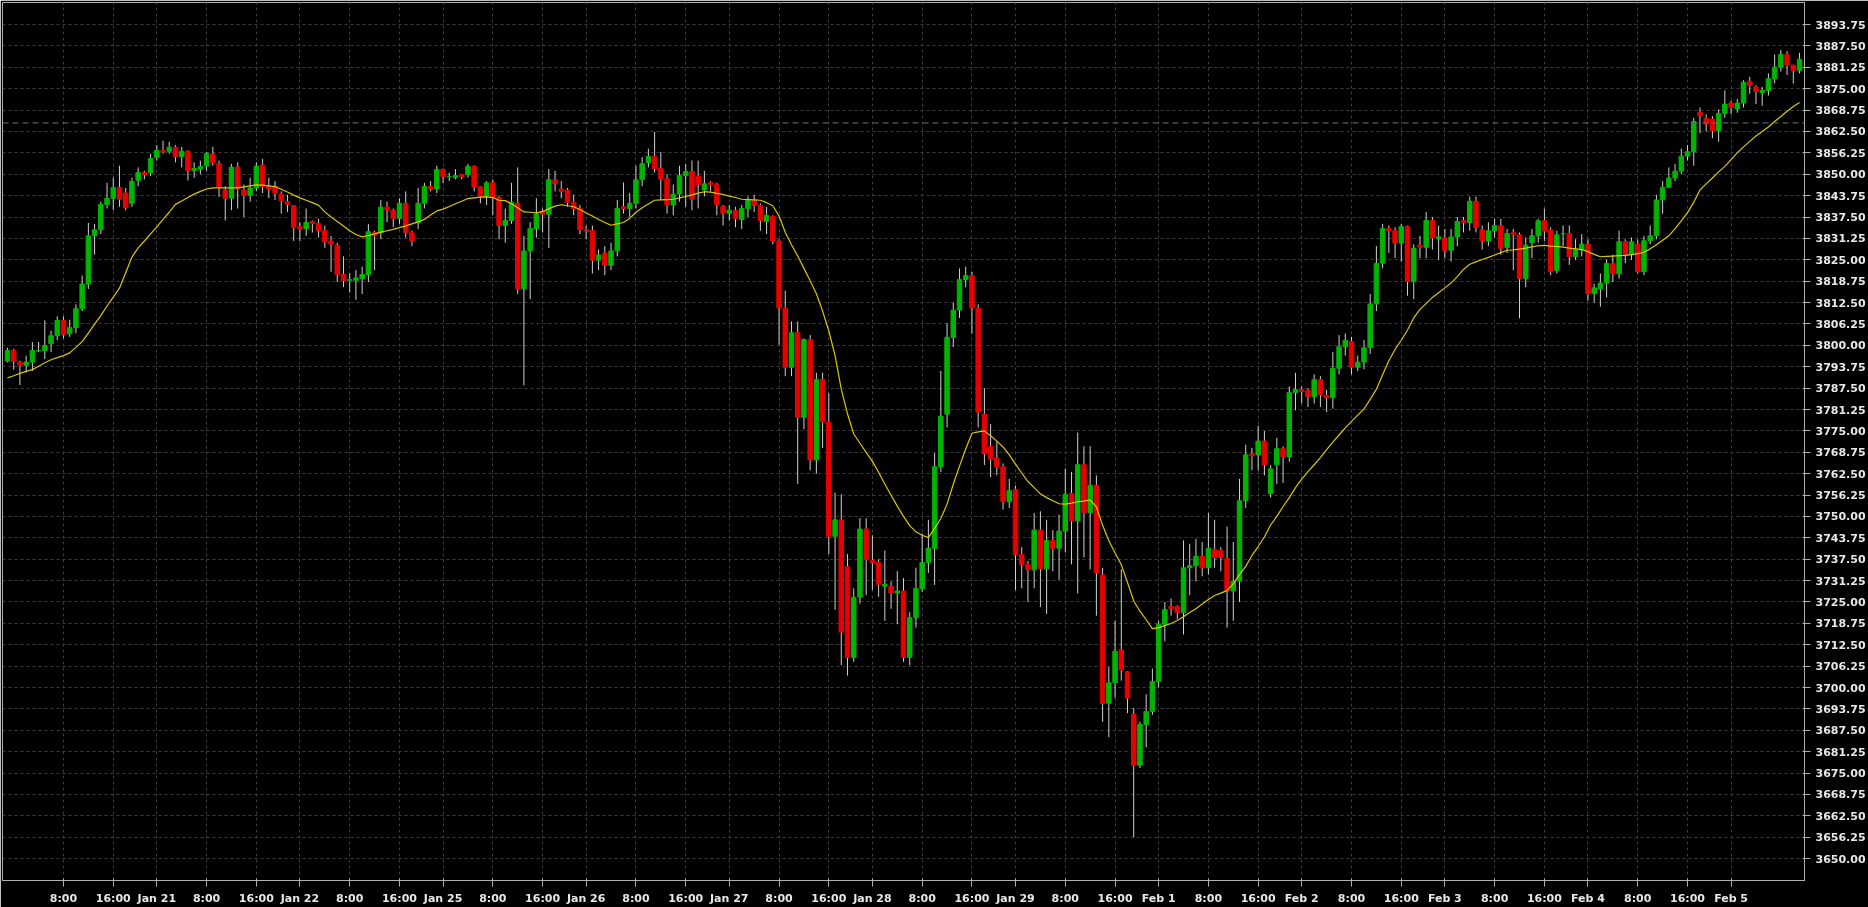  I want to click on y-tick-label: 3656.25, so click(1840, 838).